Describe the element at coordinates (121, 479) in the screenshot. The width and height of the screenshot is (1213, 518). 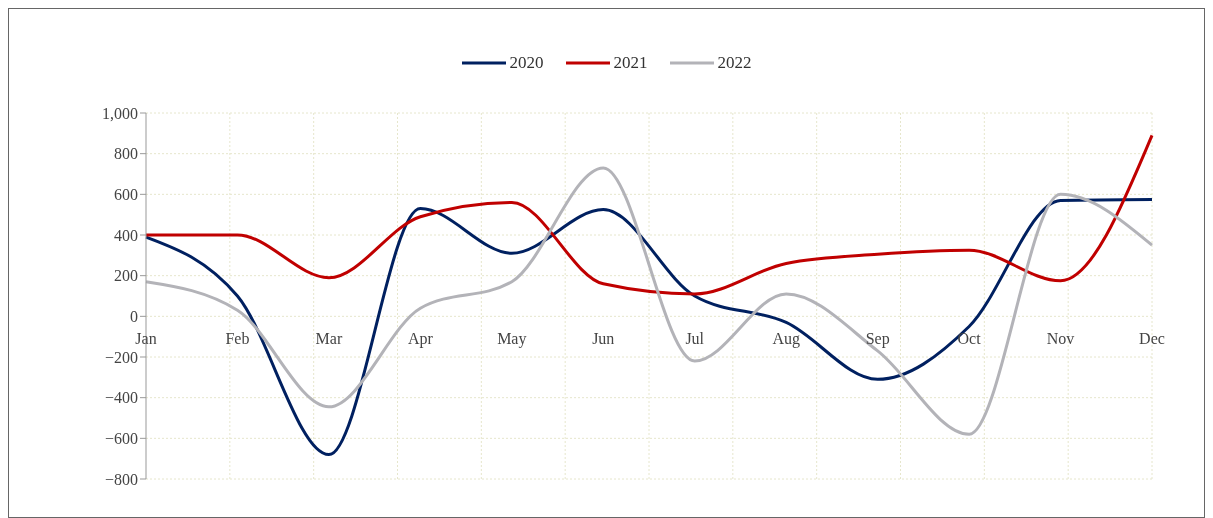
I see `y-tick-label: −800` at that location.